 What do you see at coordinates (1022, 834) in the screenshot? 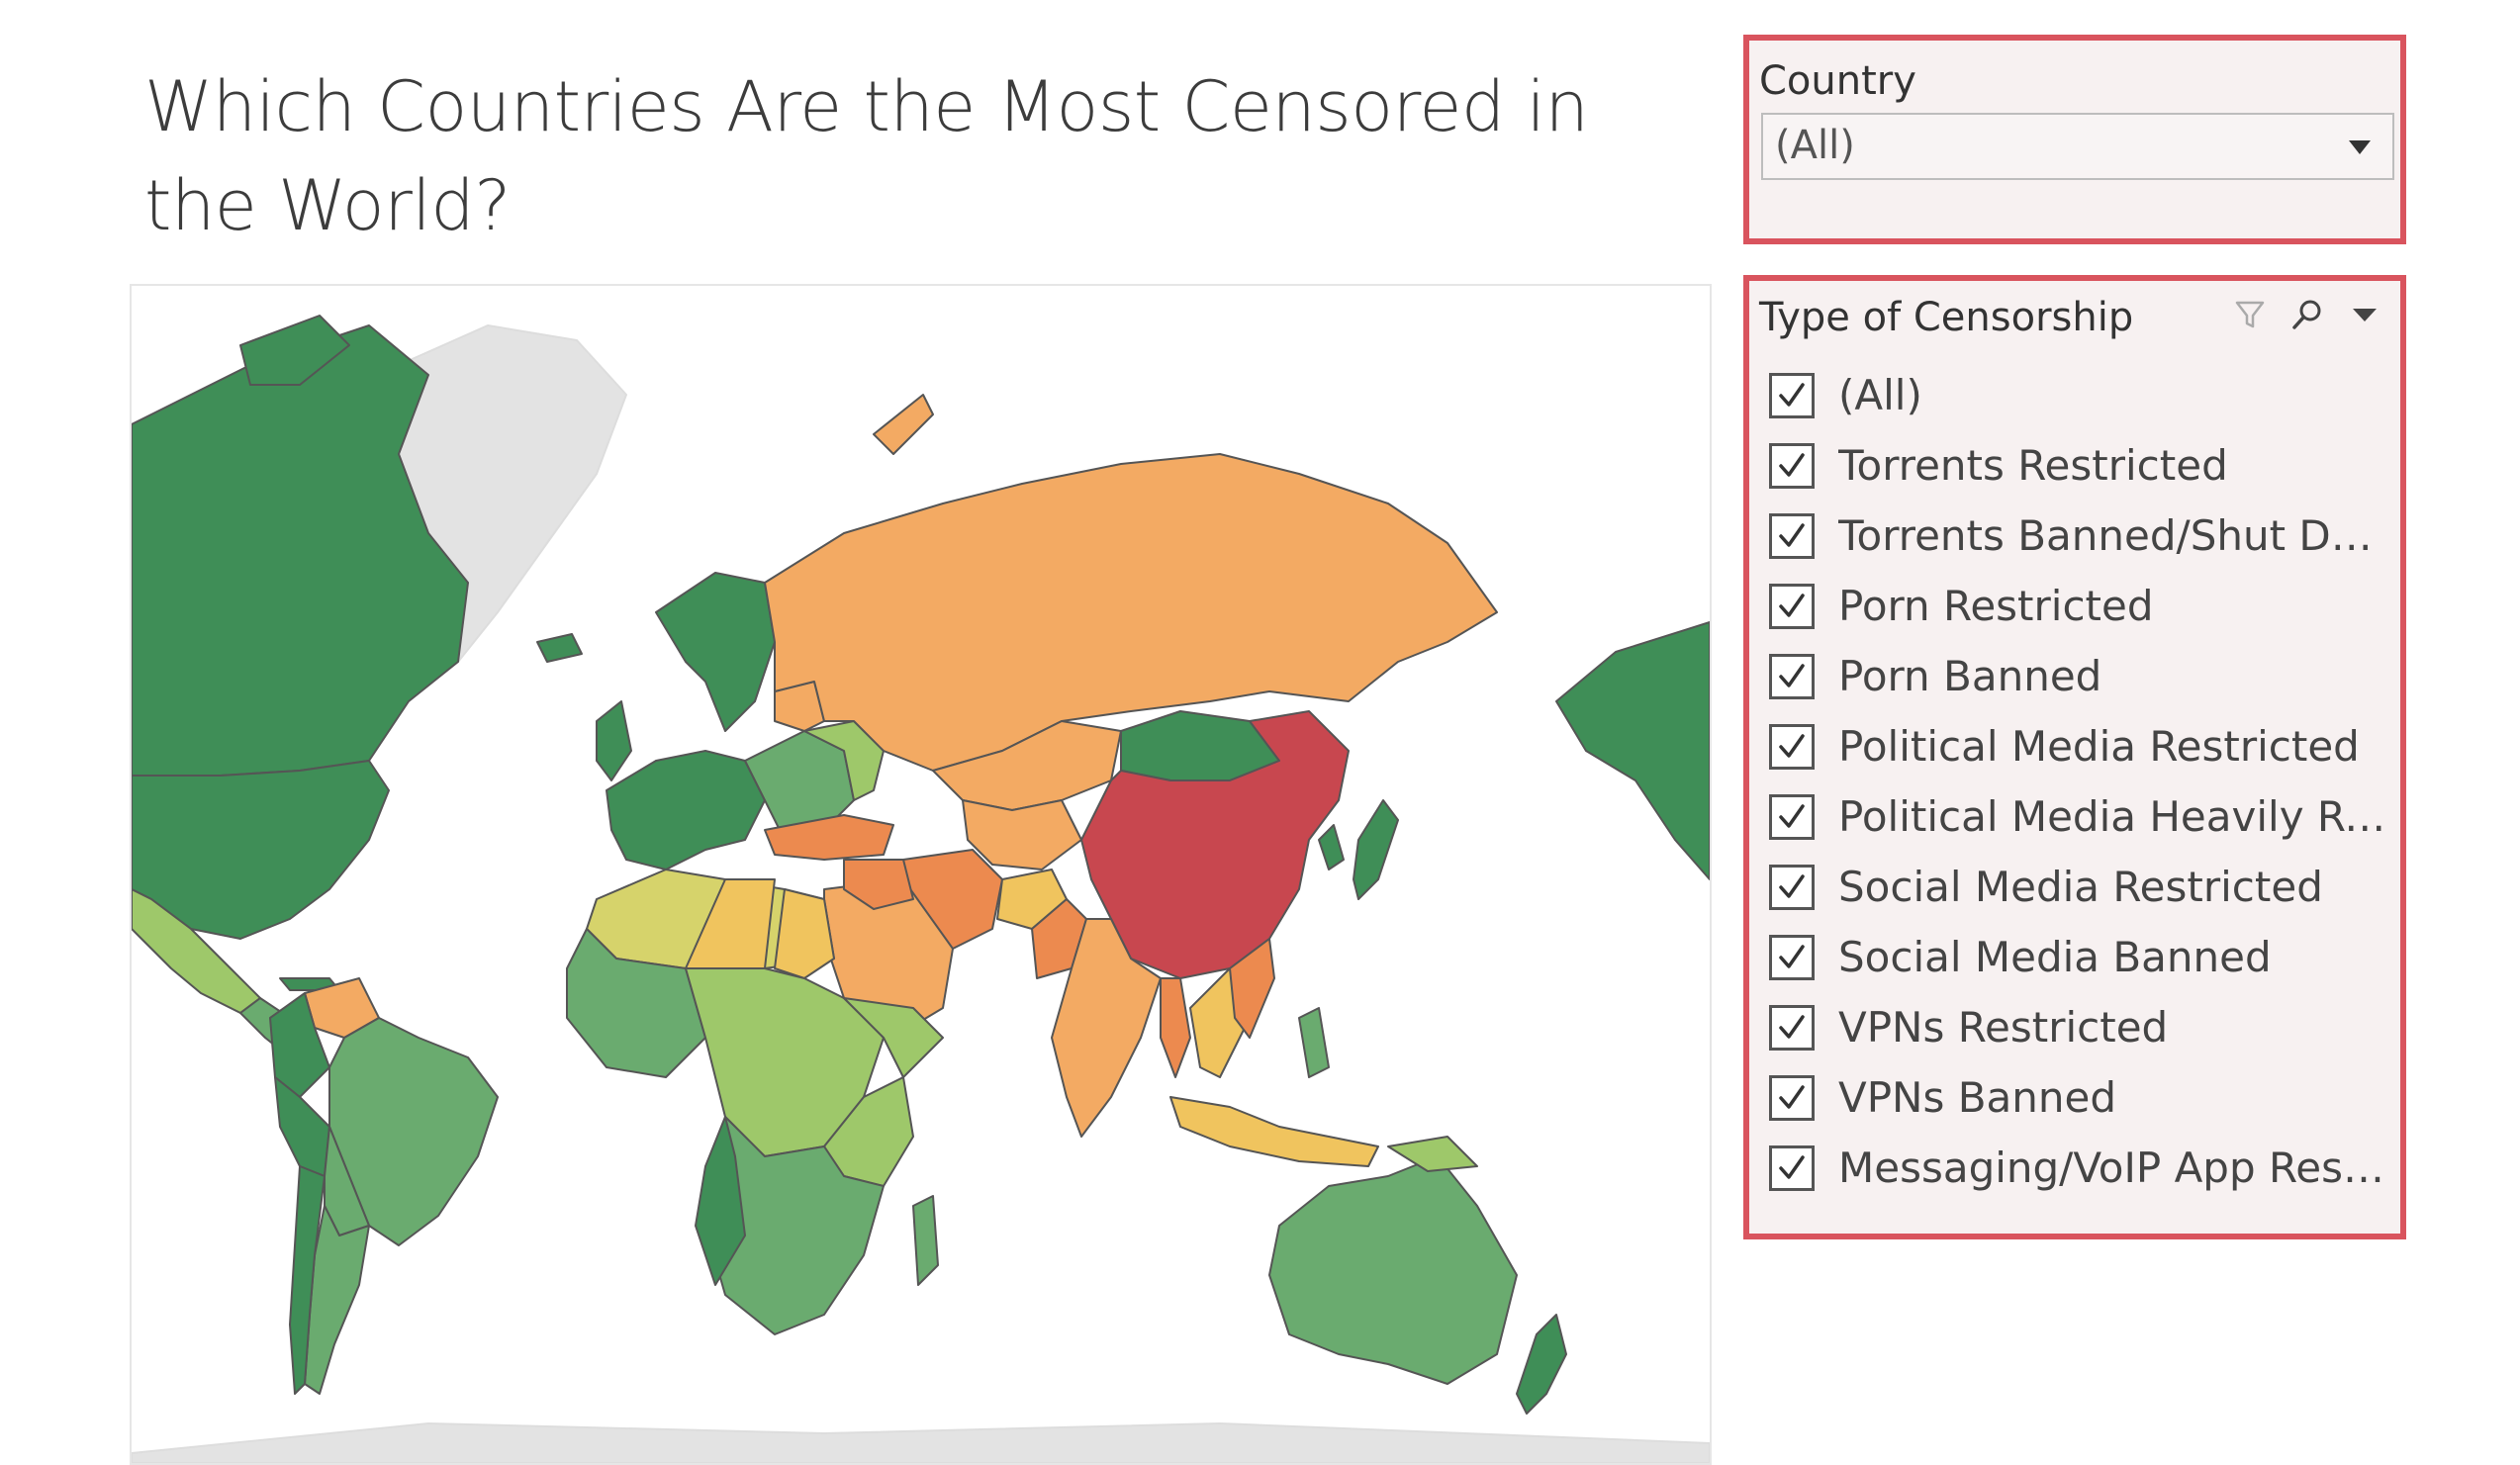
I see `region-central-asia` at bounding box center [1022, 834].